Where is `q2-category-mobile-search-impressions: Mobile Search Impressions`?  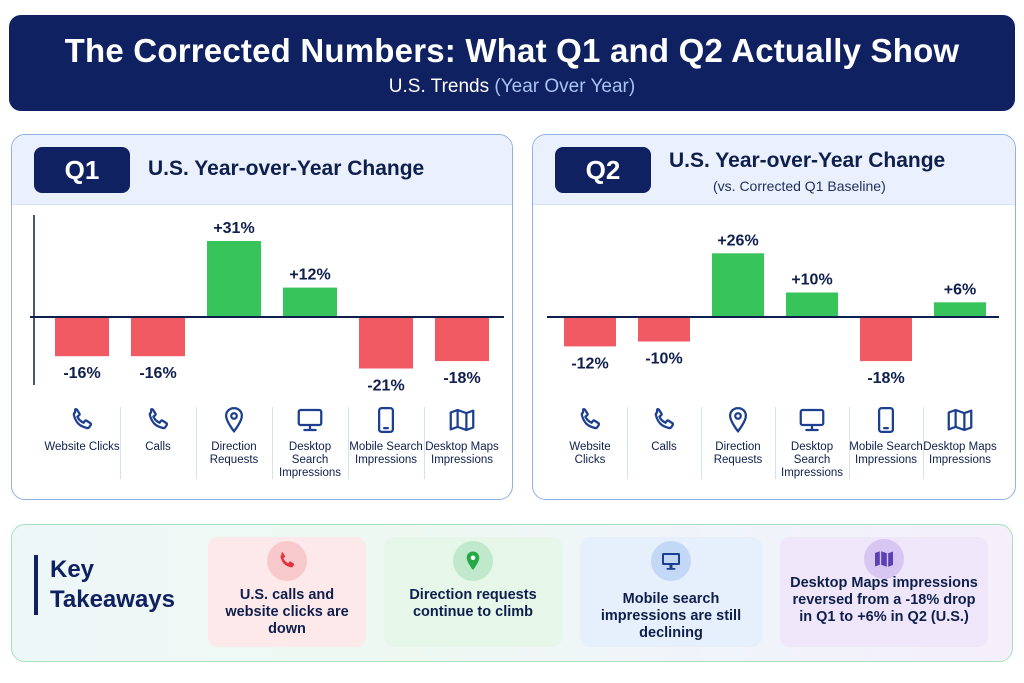
q2-category-mobile-search-impressions: Mobile Search Impressions is located at coordinates (886, 444).